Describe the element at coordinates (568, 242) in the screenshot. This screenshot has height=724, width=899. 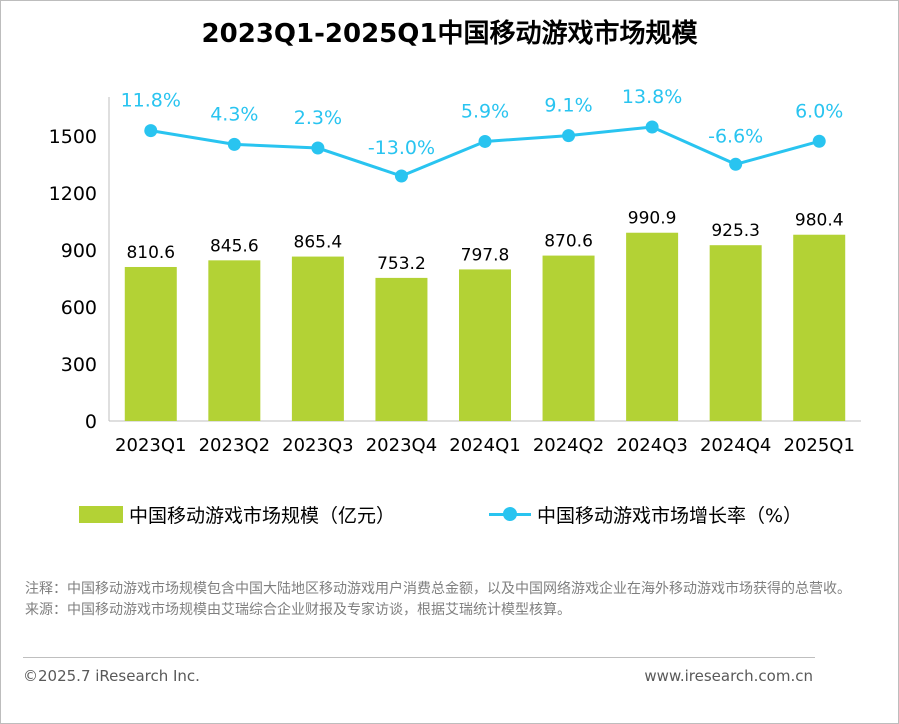
I see `bar-value-label: 870.6` at that location.